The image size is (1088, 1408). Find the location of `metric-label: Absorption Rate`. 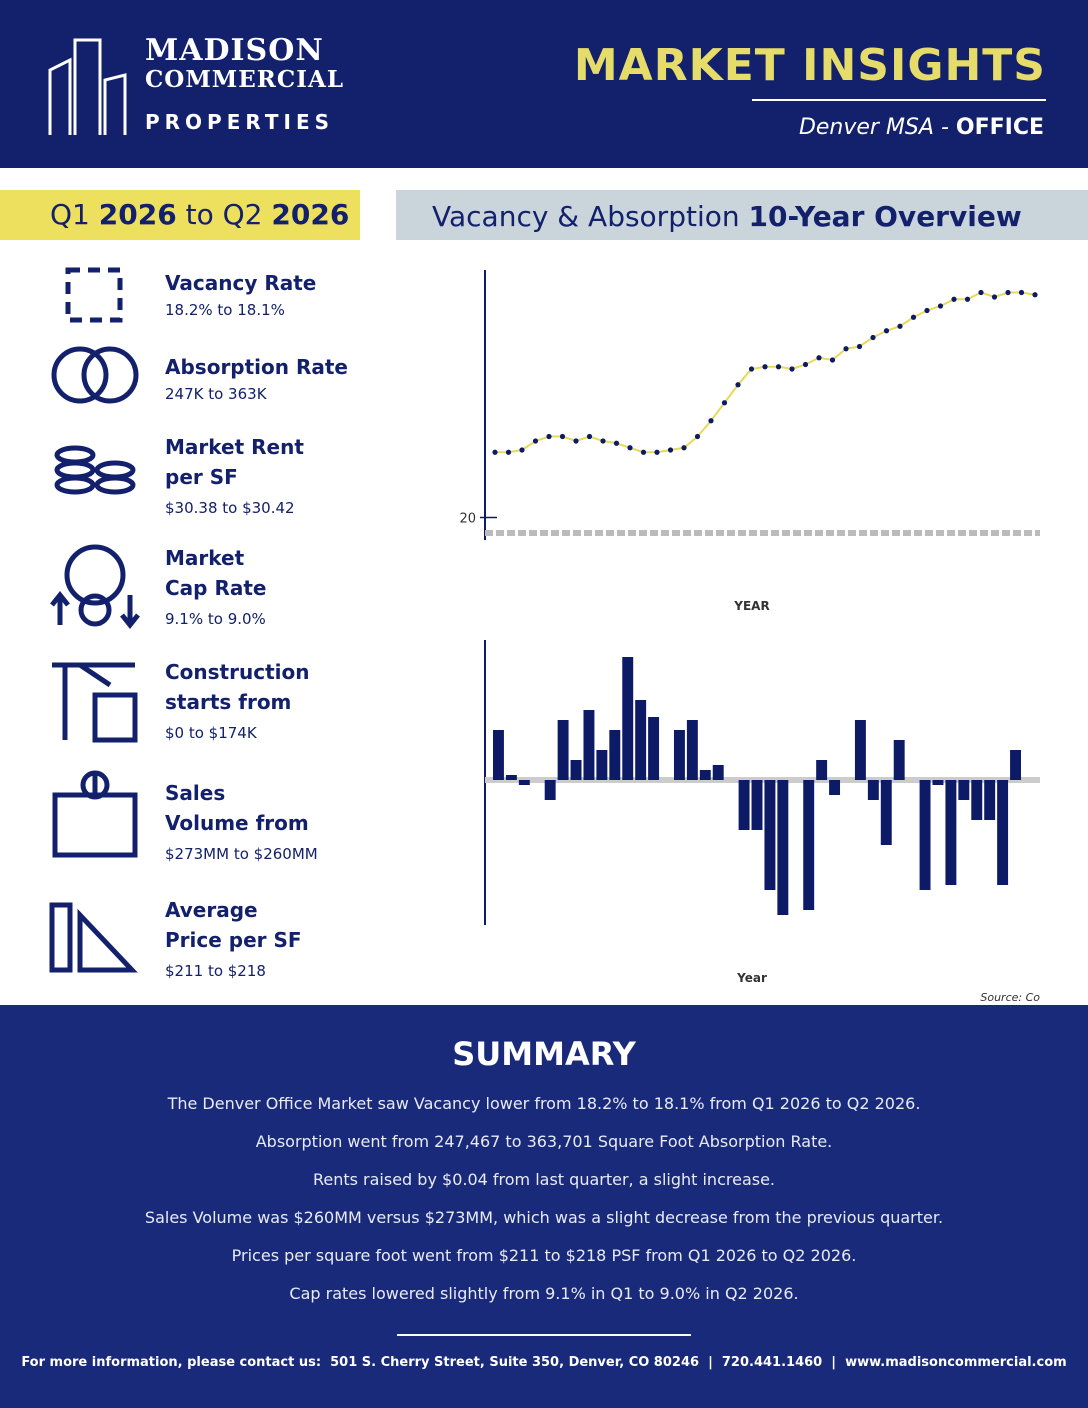

metric-label: Absorption Rate is located at coordinates (256, 367).